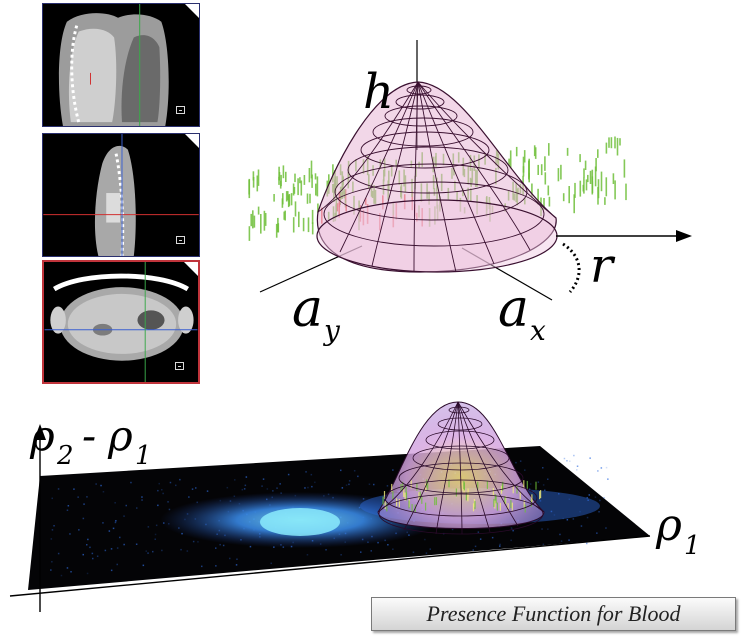 This screenshot has height=636, width=744. Describe the element at coordinates (120, 435) in the screenshot. I see `rho1-diff-label: ρ` at that location.